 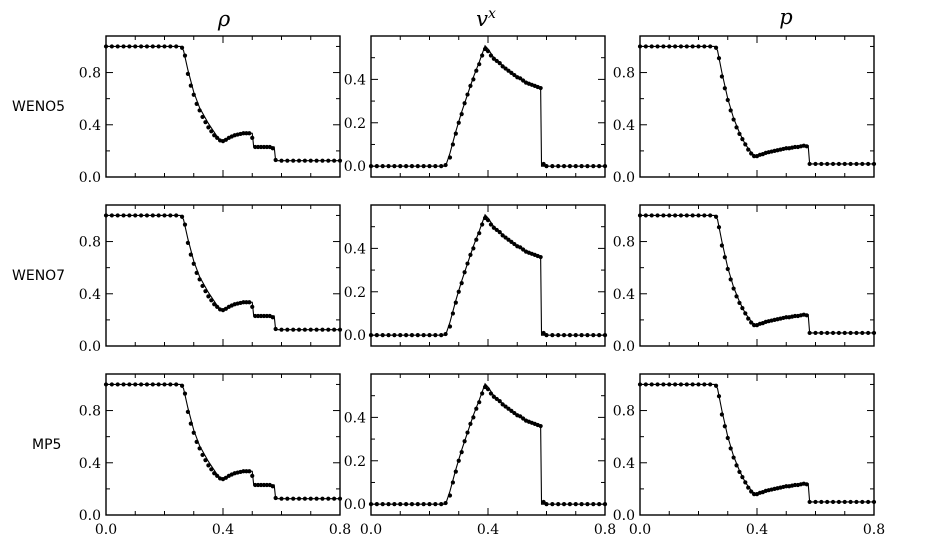 What do you see at coordinates (355, 336) in the screenshot?
I see `y-tick-label: 0.0` at bounding box center [355, 336].